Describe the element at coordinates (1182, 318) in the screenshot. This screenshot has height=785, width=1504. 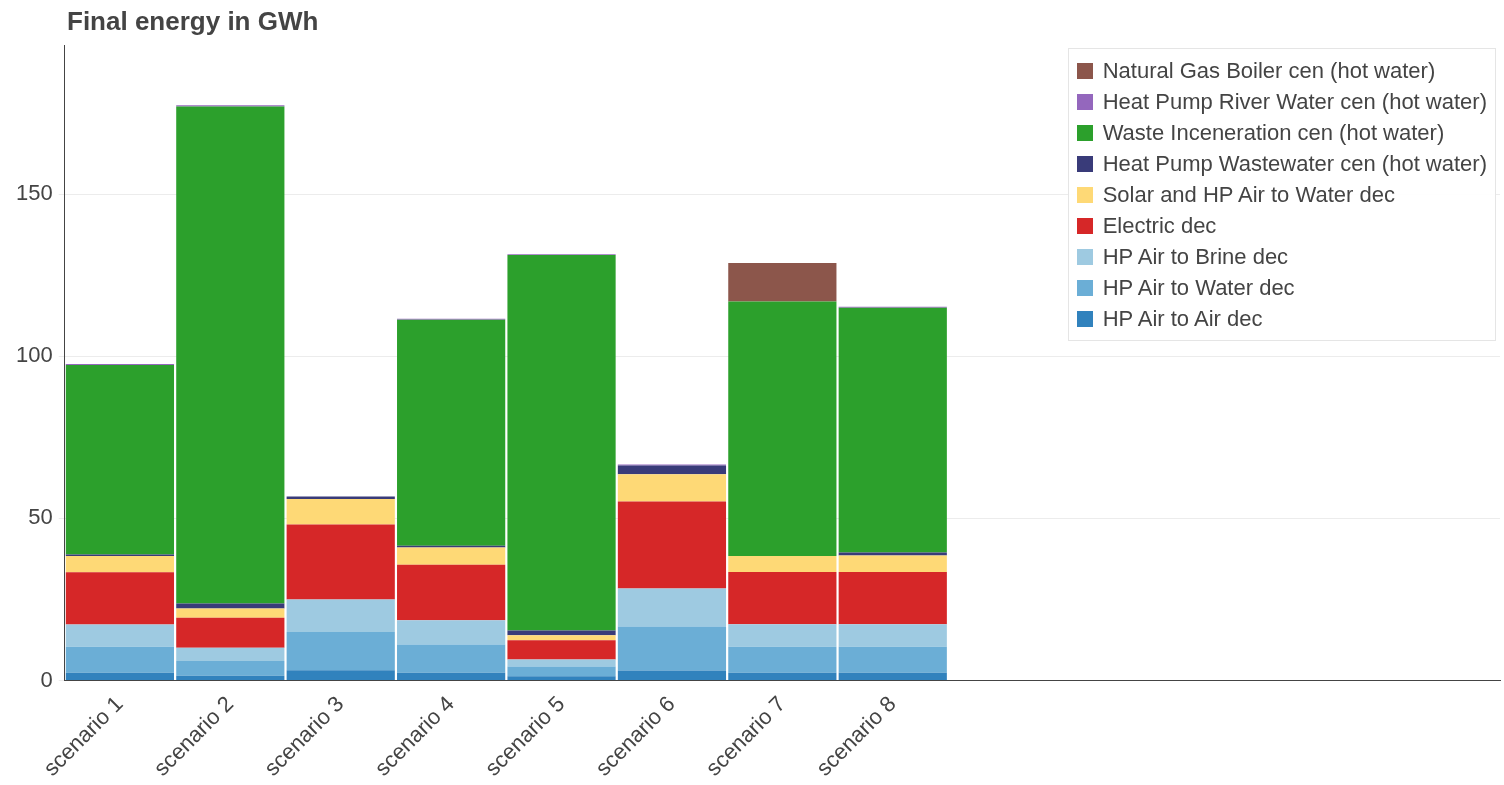
I see `legend-label: HP Air to Air dec` at that location.